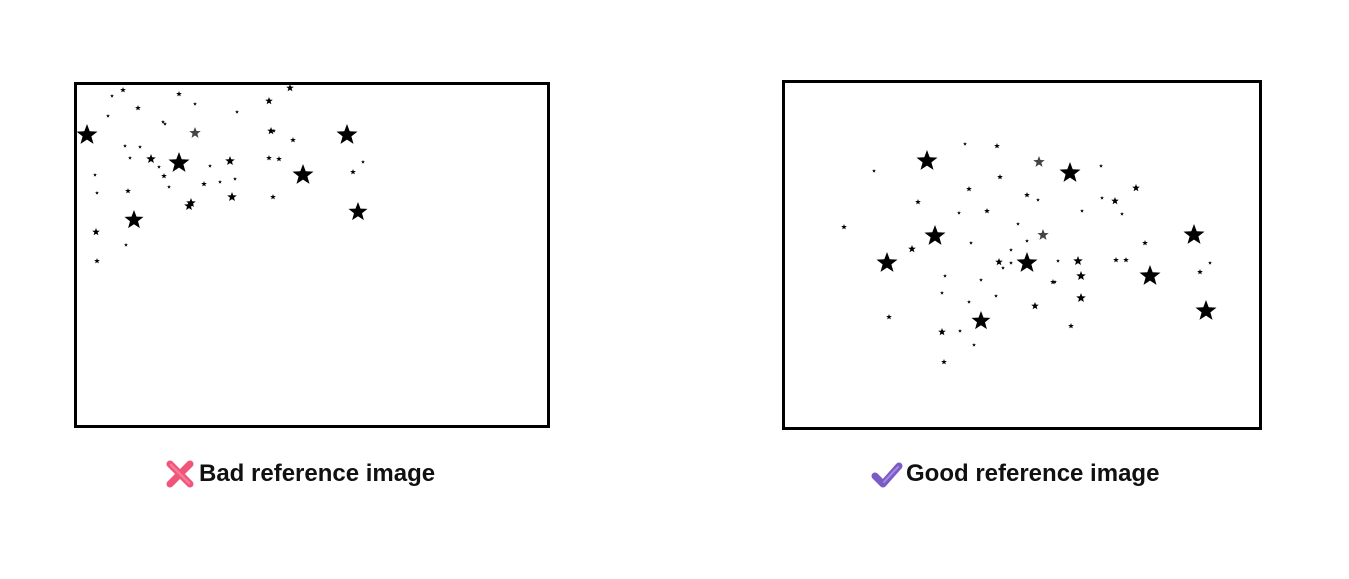 This screenshot has height=579, width=1349. What do you see at coordinates (180, 474) in the screenshot?
I see `cross-mark-icon` at bounding box center [180, 474].